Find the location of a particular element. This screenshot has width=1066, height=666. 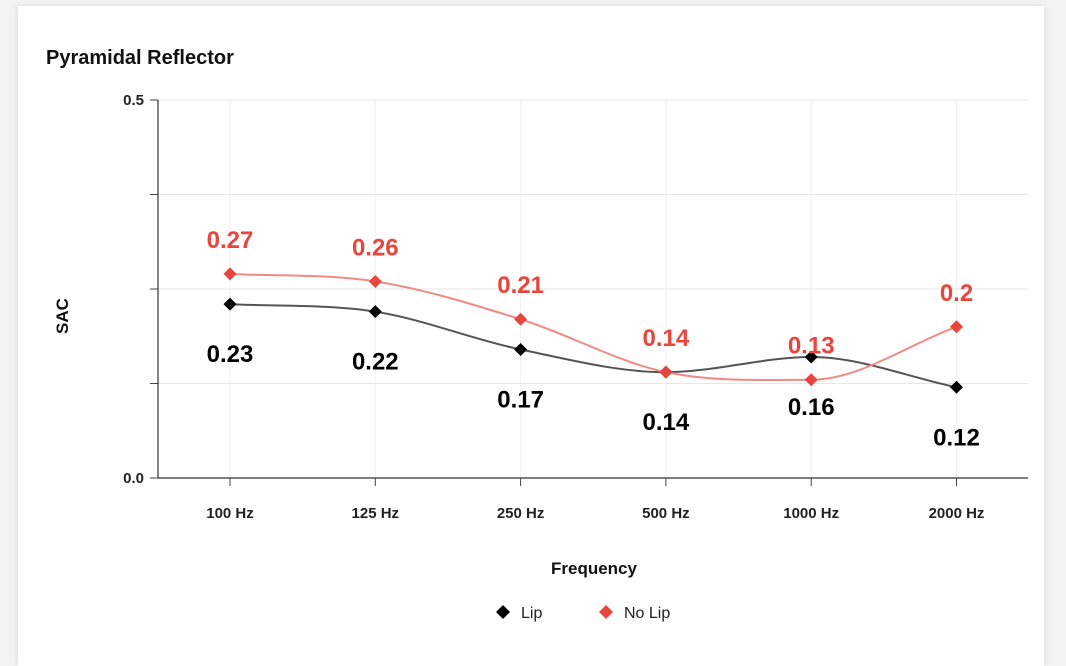

series-line-lip is located at coordinates (593, 346).